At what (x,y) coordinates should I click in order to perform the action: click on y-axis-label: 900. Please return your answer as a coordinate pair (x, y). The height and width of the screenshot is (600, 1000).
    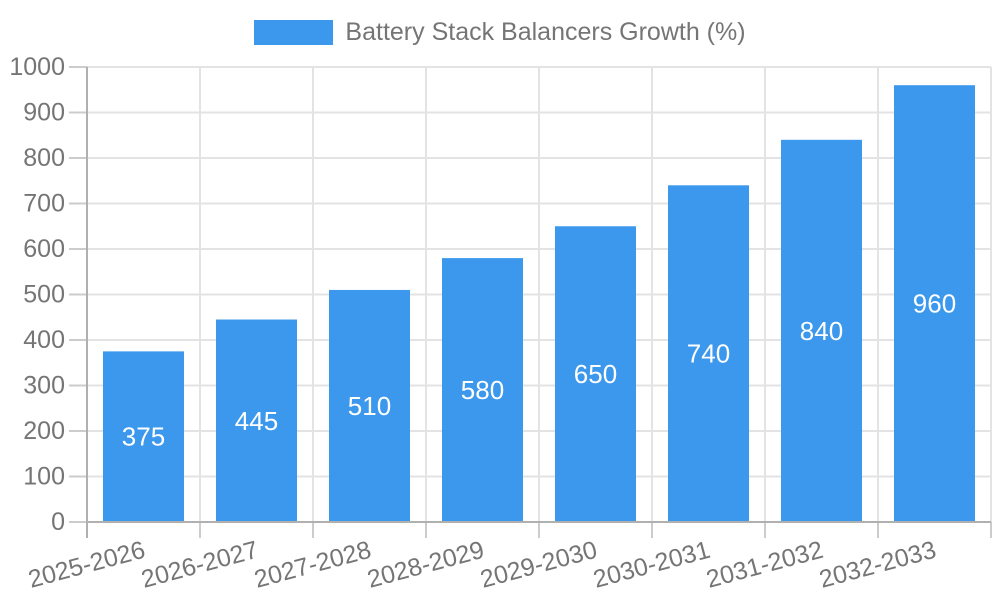
    Looking at the image, I should click on (44, 113).